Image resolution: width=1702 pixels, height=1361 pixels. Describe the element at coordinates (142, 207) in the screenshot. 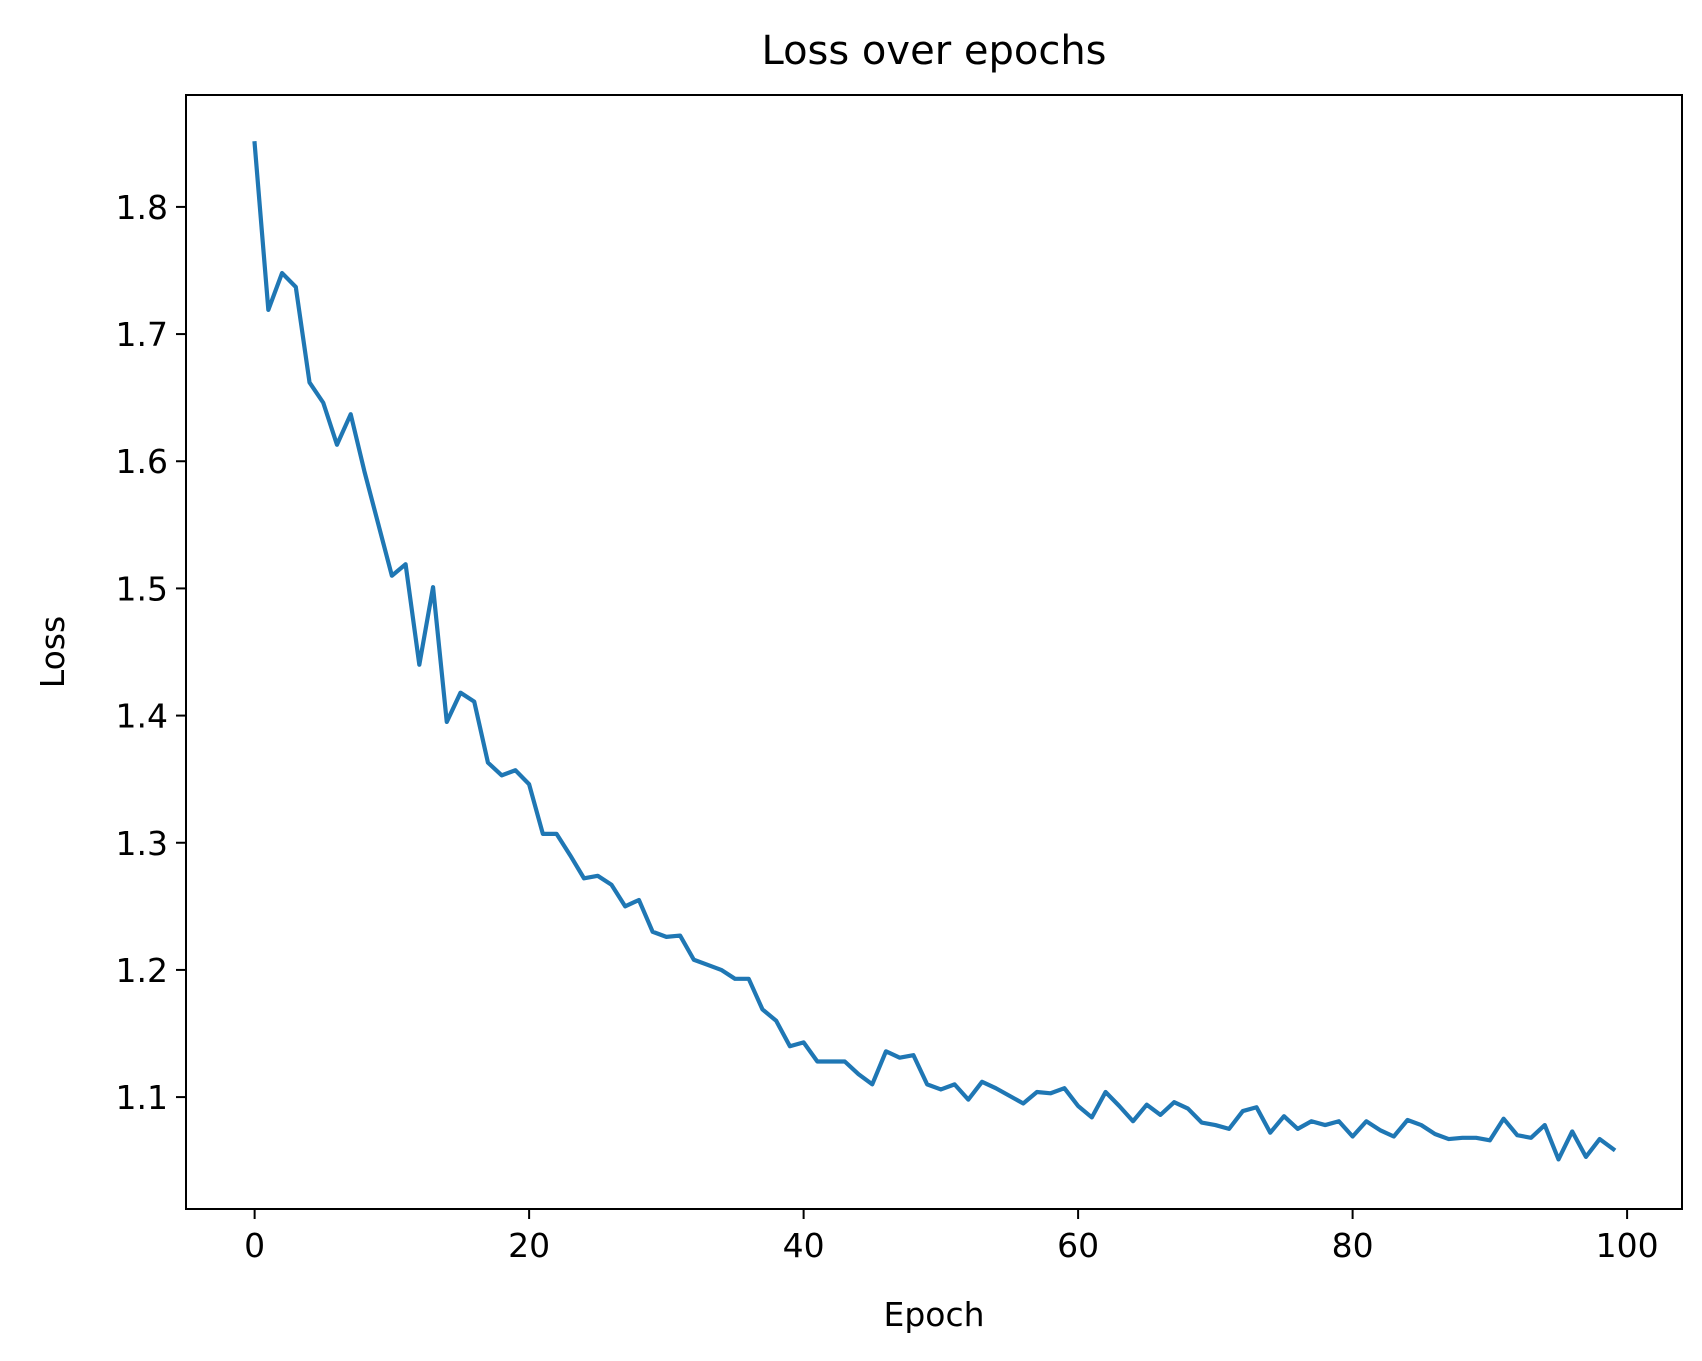

I see `y-tick-label: 1.8` at that location.